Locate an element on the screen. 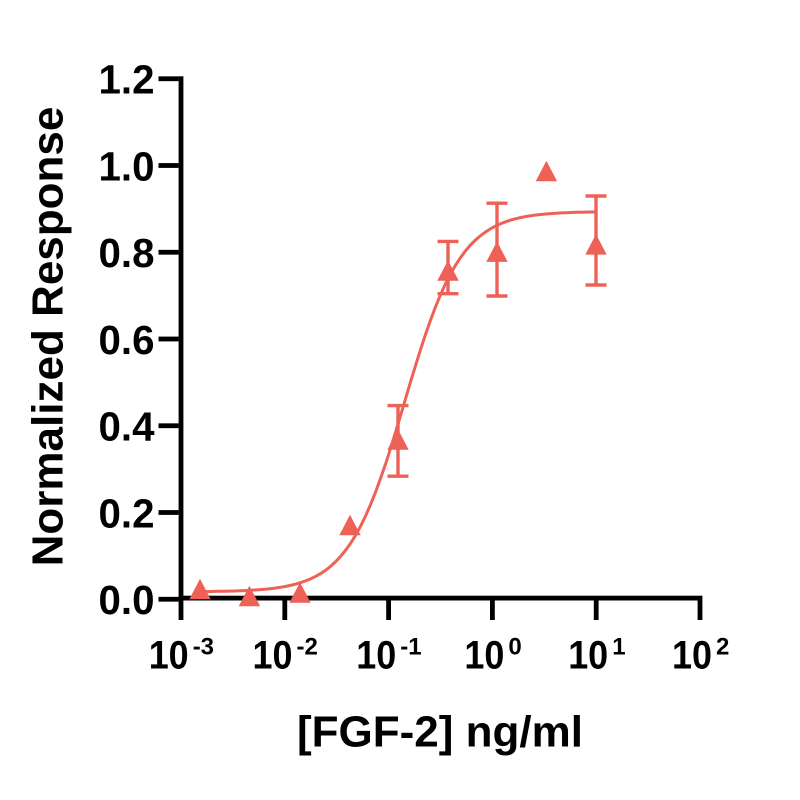 Image resolution: width=800 pixels, height=800 pixels. svg-text: 0.2 is located at coordinates (127, 513).